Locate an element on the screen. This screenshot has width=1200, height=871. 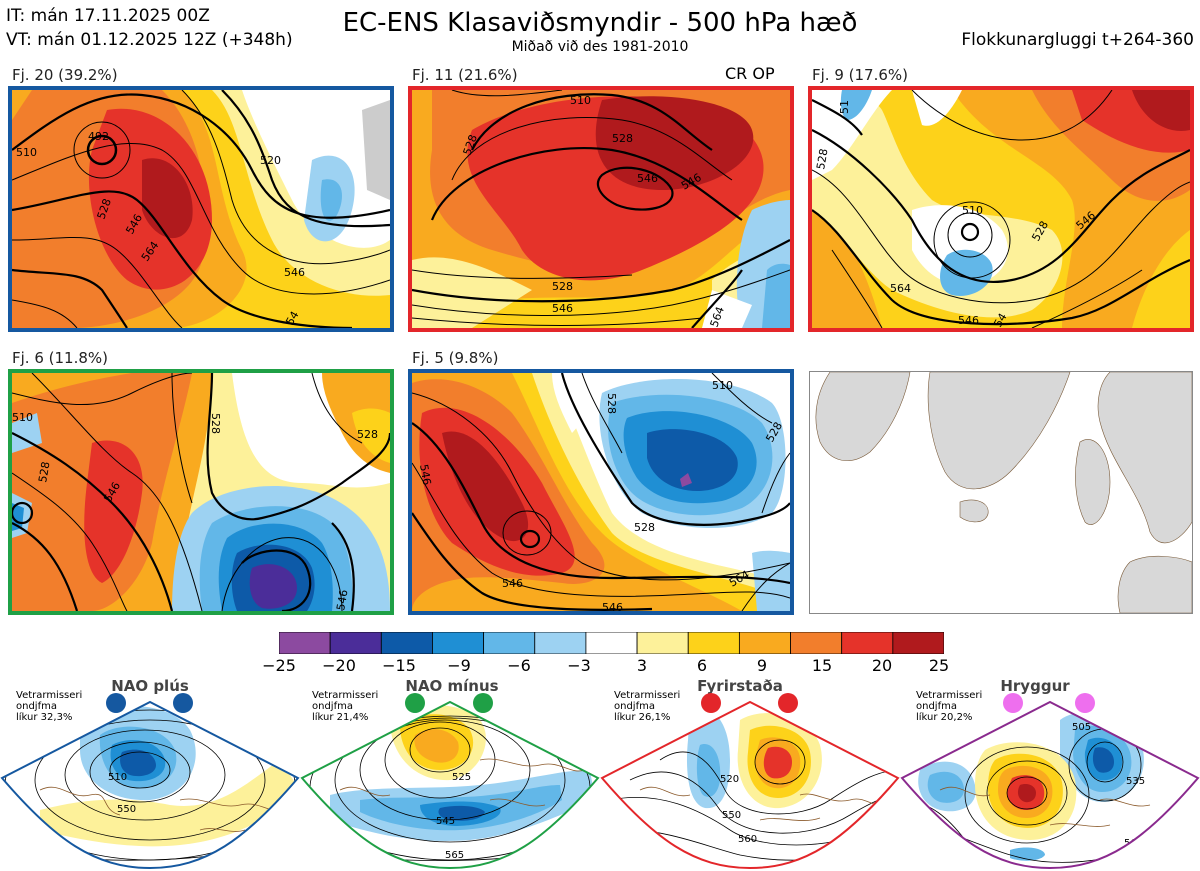
regime-3-map: 520 550 560 is located at coordinates (750, 785).